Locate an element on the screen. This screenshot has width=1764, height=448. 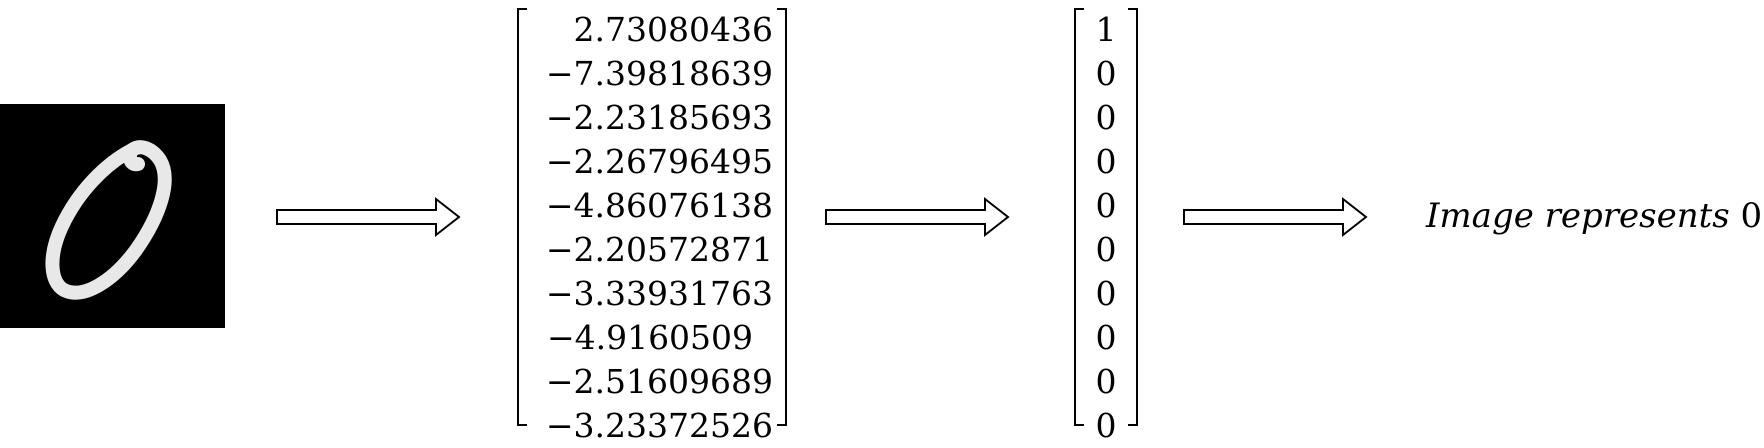
onehot-value-7: 0 is located at coordinates (1106, 337).